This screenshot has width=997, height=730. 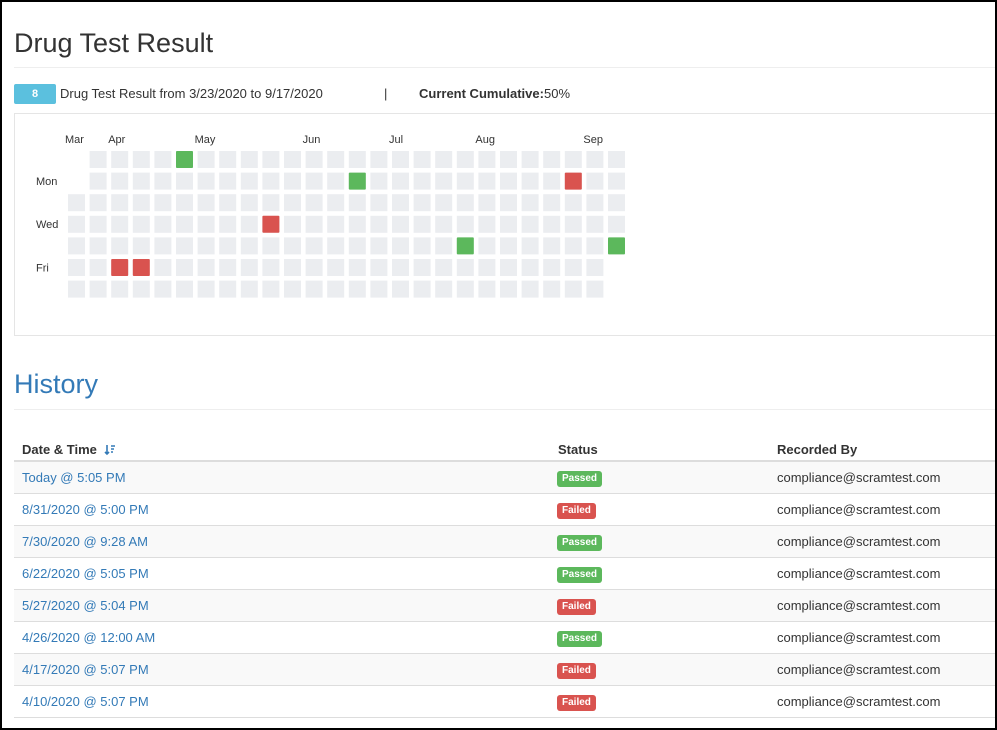 What do you see at coordinates (56, 384) in the screenshot?
I see `history-title: History` at bounding box center [56, 384].